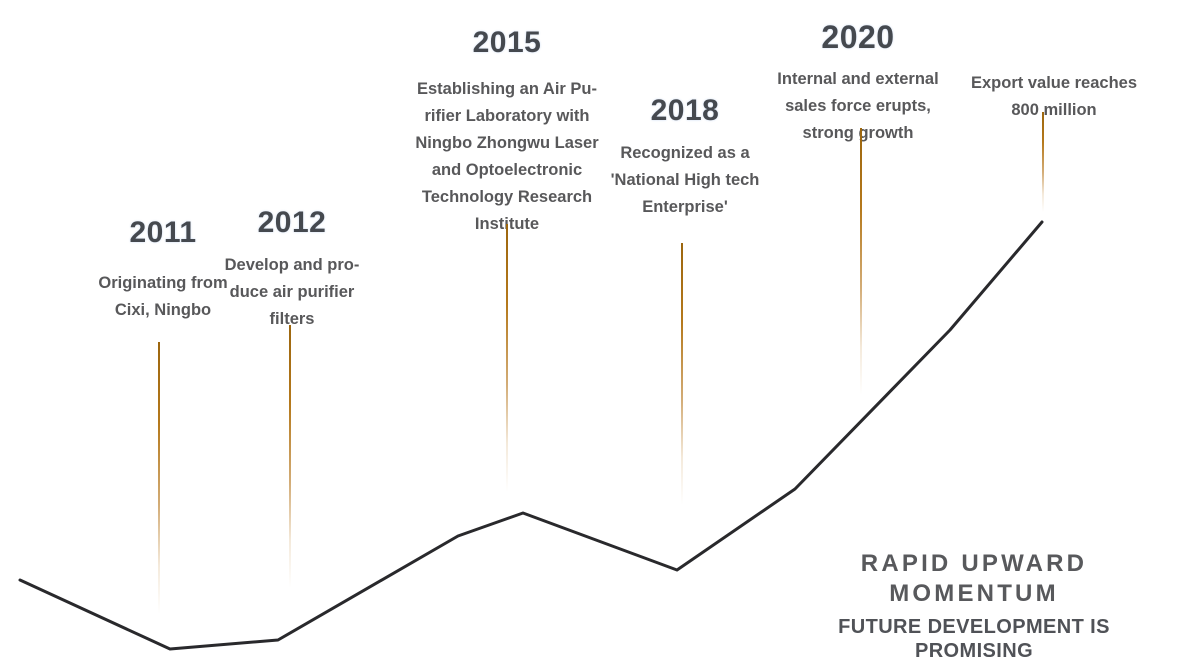 Image resolution: width=1200 pixels, height=670 pixels. Describe the element at coordinates (163, 296) in the screenshot. I see `milestone-description: Originating from Cixi, Ningbo` at that location.